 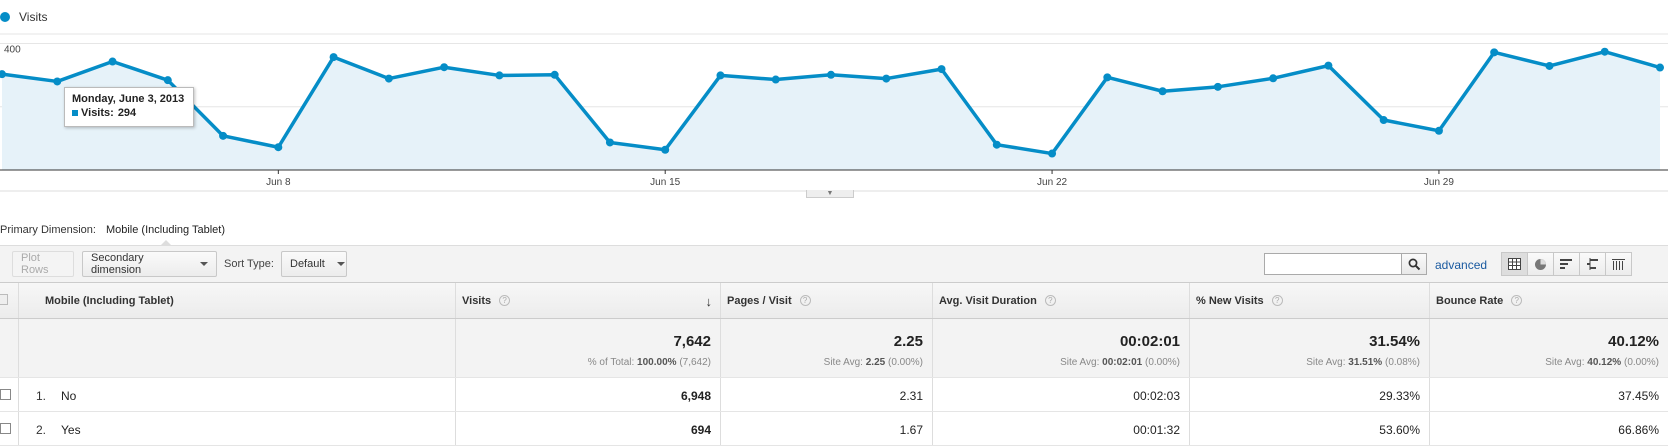 I want to click on table-row: 2. Yes 694 1.67 00:01:32 53.60% 66.86%, so click(x=834, y=429).